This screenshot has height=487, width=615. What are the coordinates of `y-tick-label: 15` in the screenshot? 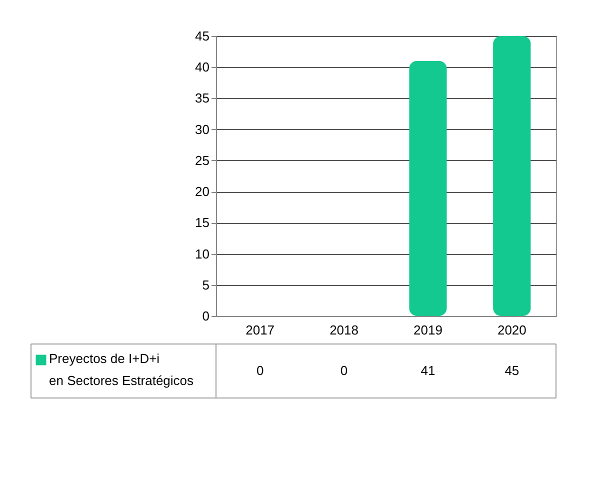 It's located at (202, 222).